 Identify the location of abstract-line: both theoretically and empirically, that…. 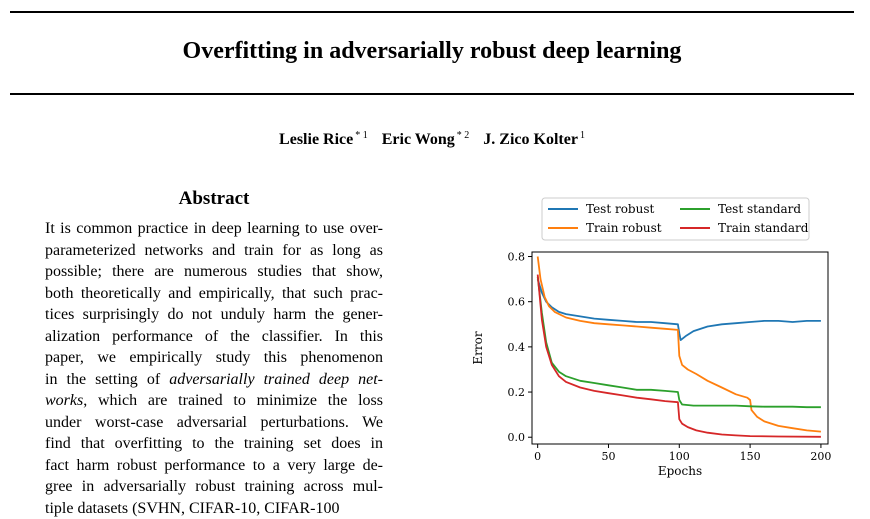
(214, 294).